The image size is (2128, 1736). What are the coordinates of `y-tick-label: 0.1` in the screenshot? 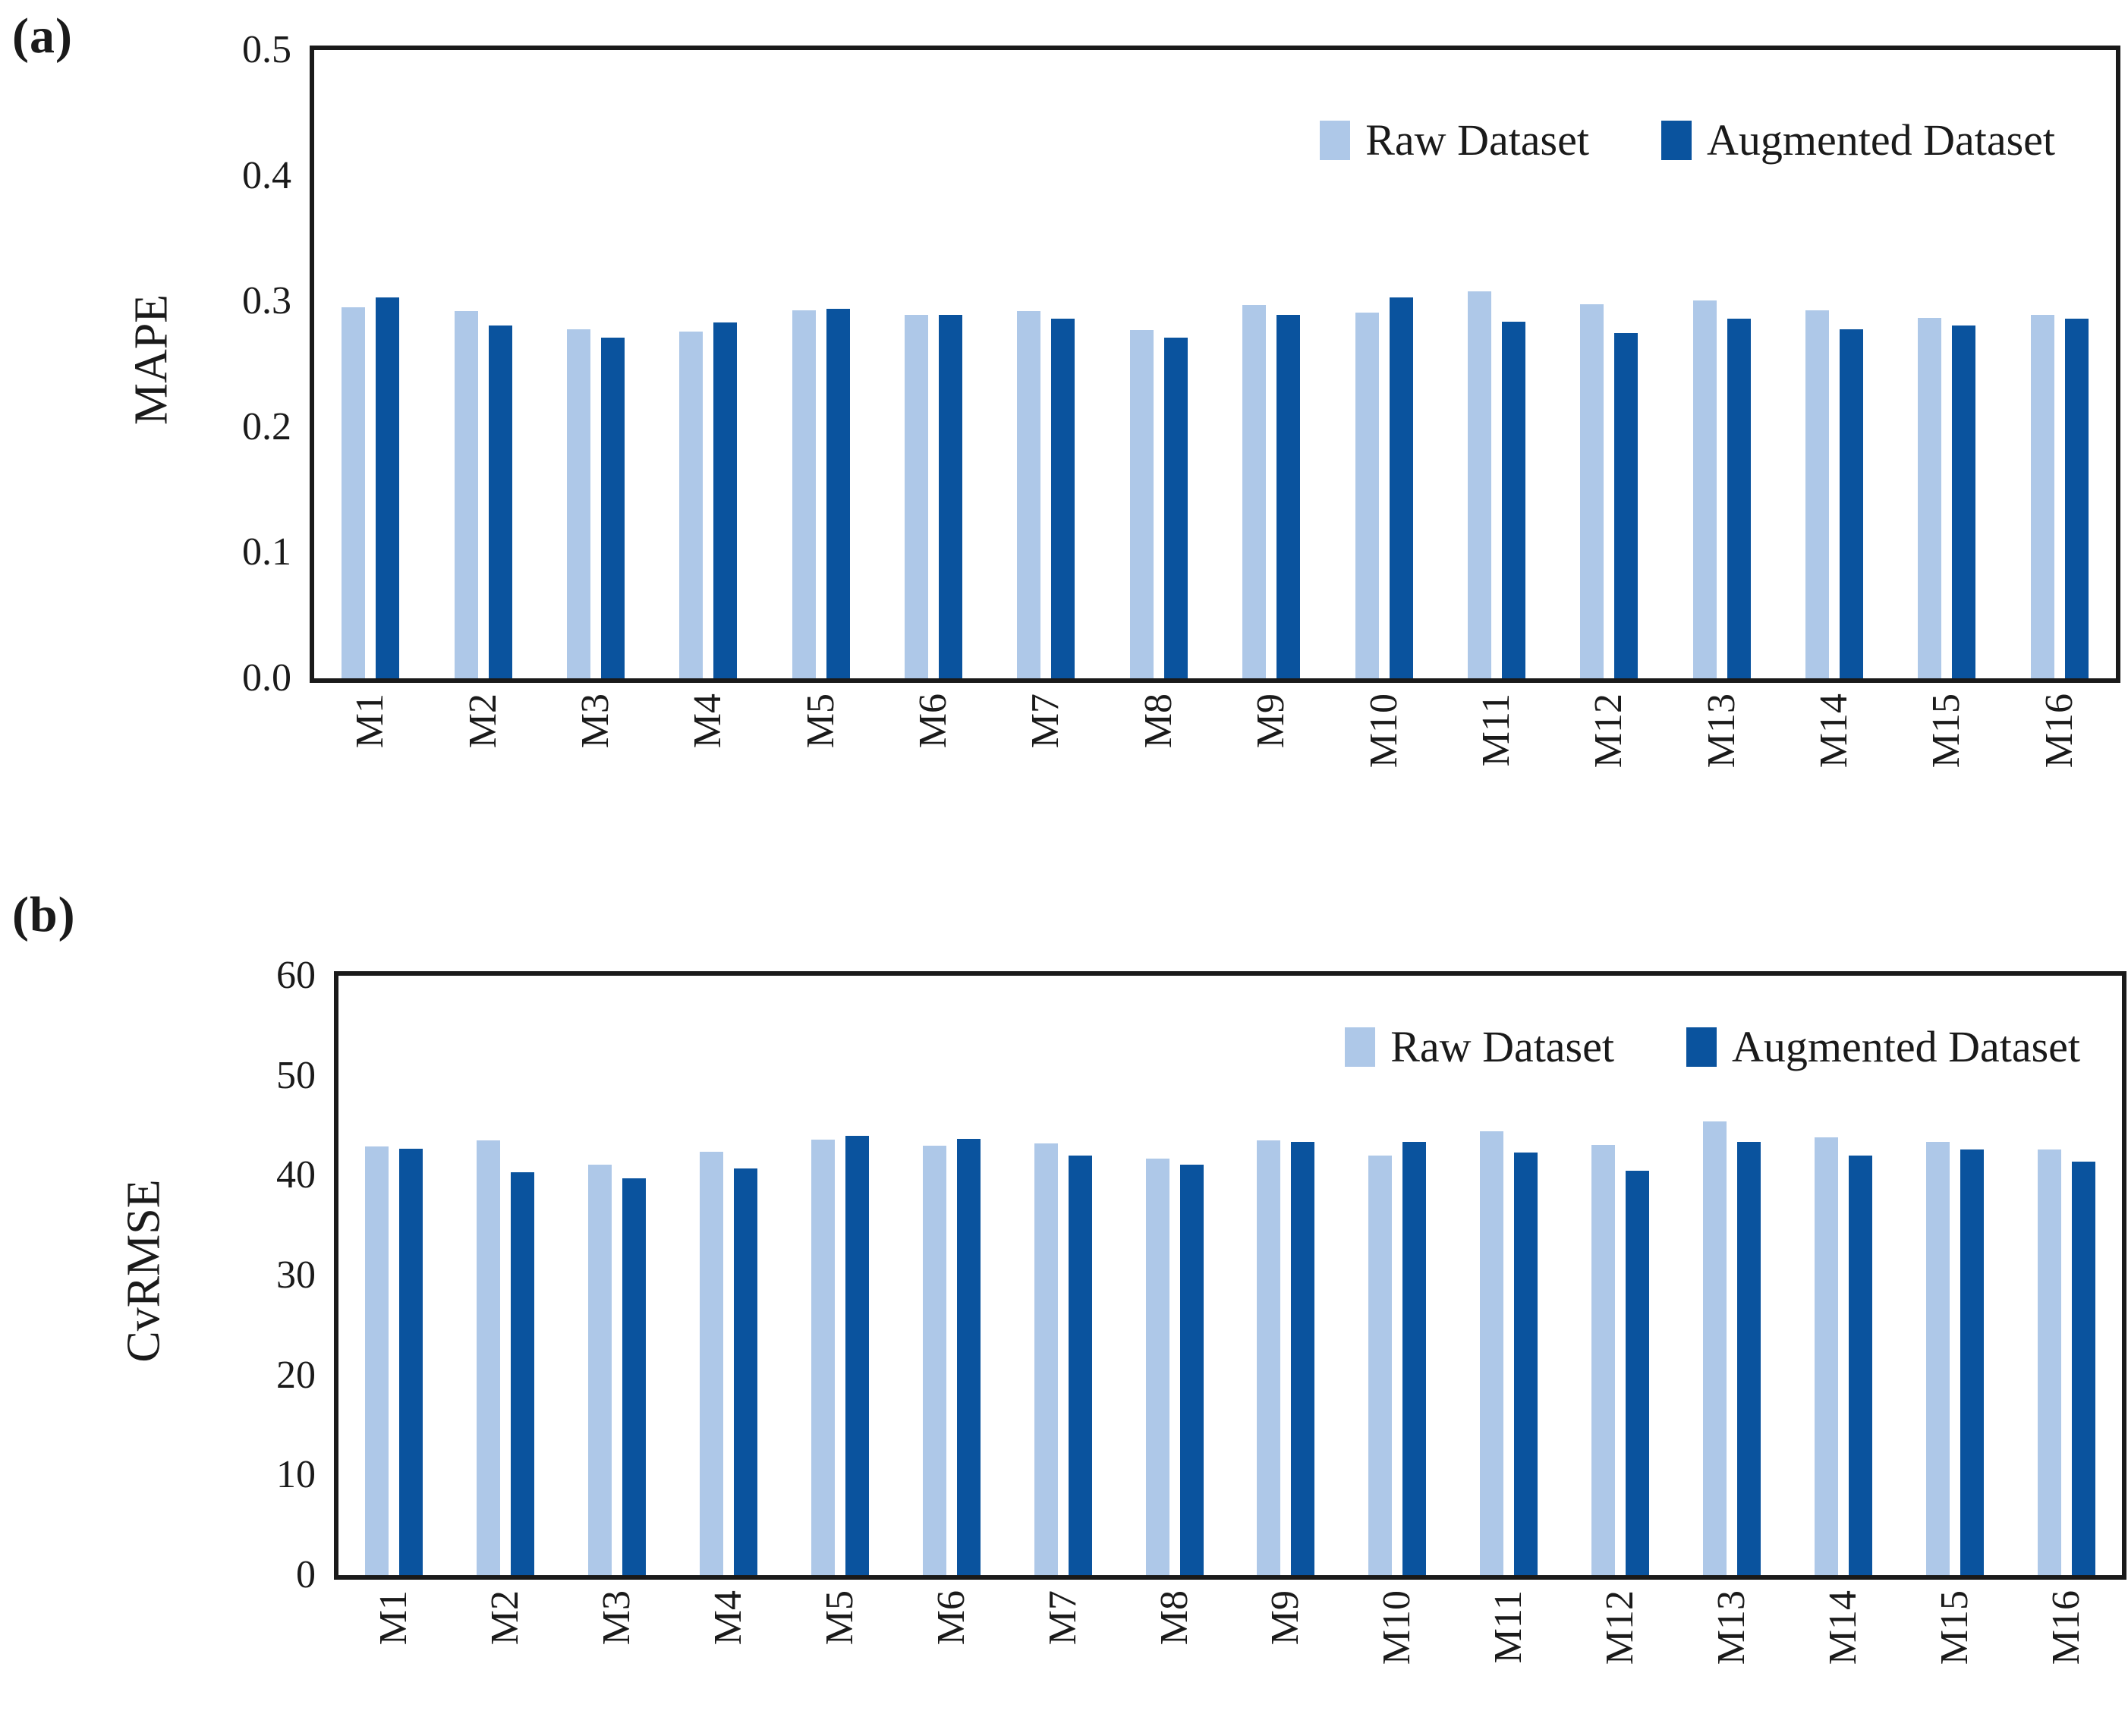 It's located at (267, 552).